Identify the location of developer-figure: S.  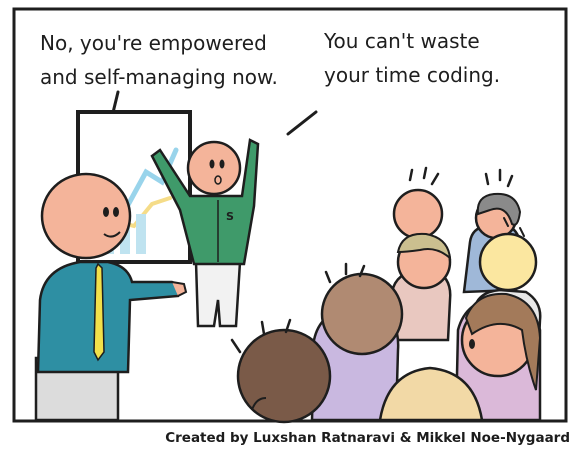
(205, 233).